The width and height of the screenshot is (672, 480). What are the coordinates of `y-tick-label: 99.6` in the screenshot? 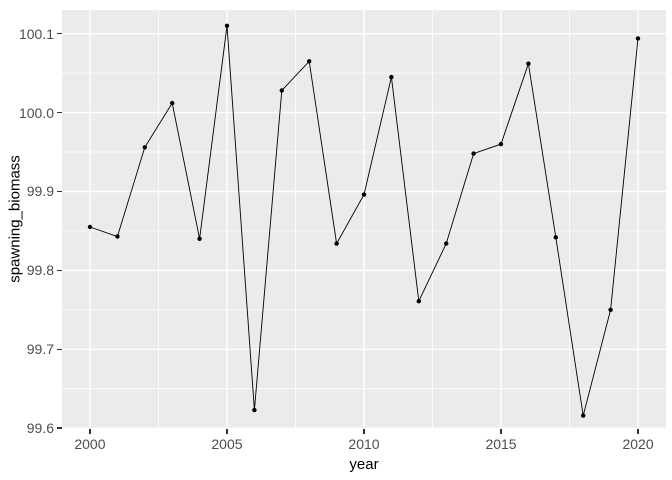 It's located at (40, 428).